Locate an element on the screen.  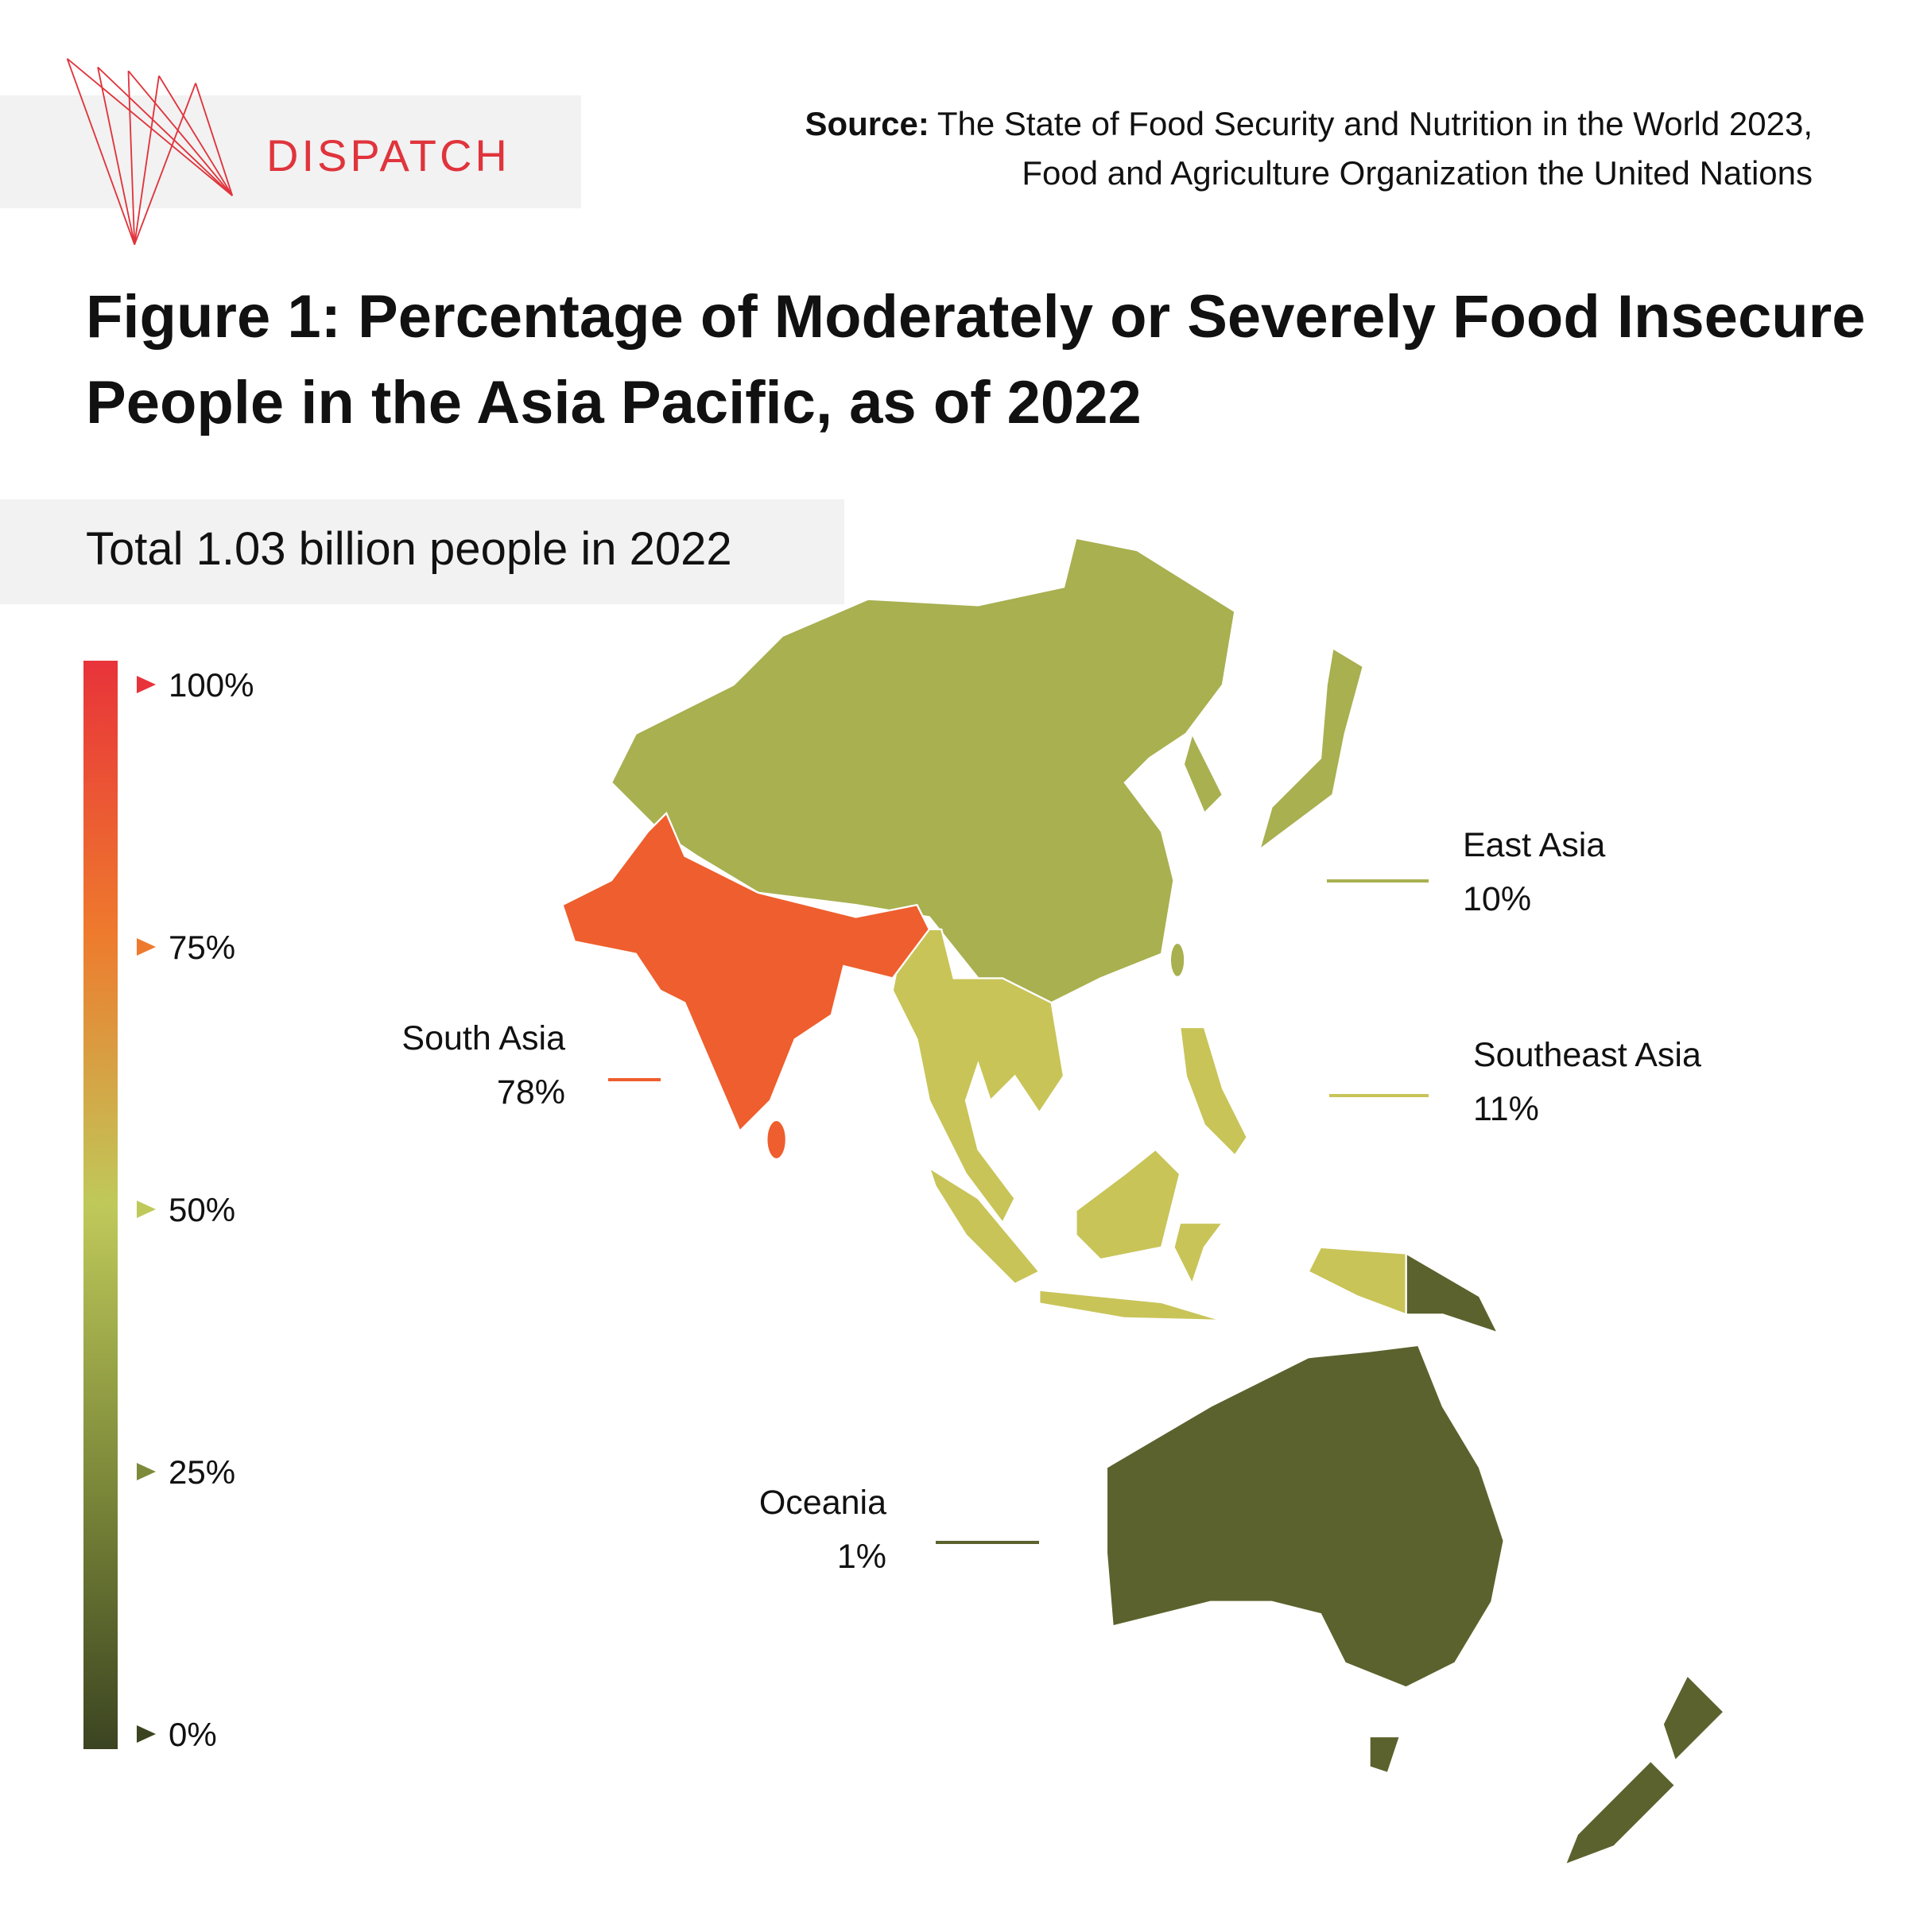
tick-label: 100% is located at coordinates (212, 685).